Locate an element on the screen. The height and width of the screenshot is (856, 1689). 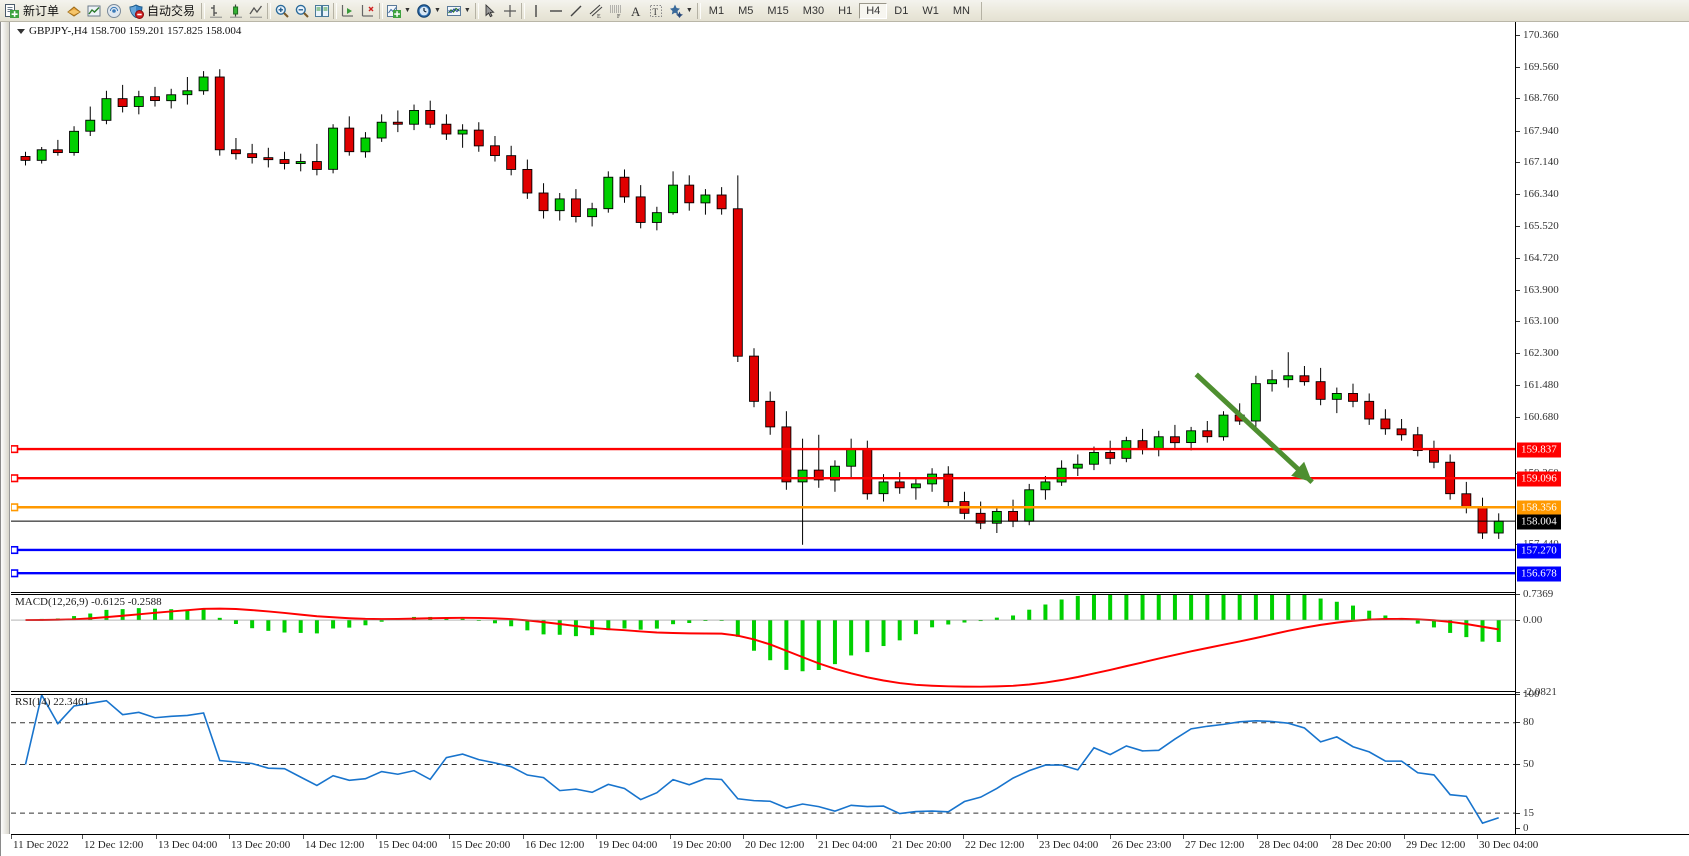
trendline-icon is located at coordinates (576, 11).